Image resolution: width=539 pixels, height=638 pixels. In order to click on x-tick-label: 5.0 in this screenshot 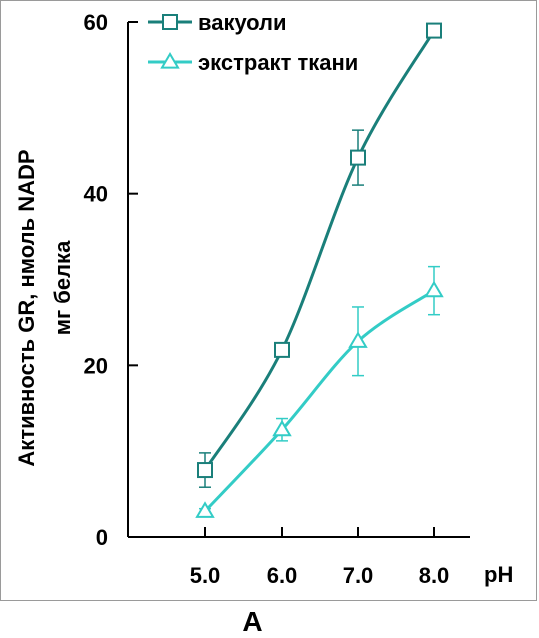, I will do `click(205, 575)`.